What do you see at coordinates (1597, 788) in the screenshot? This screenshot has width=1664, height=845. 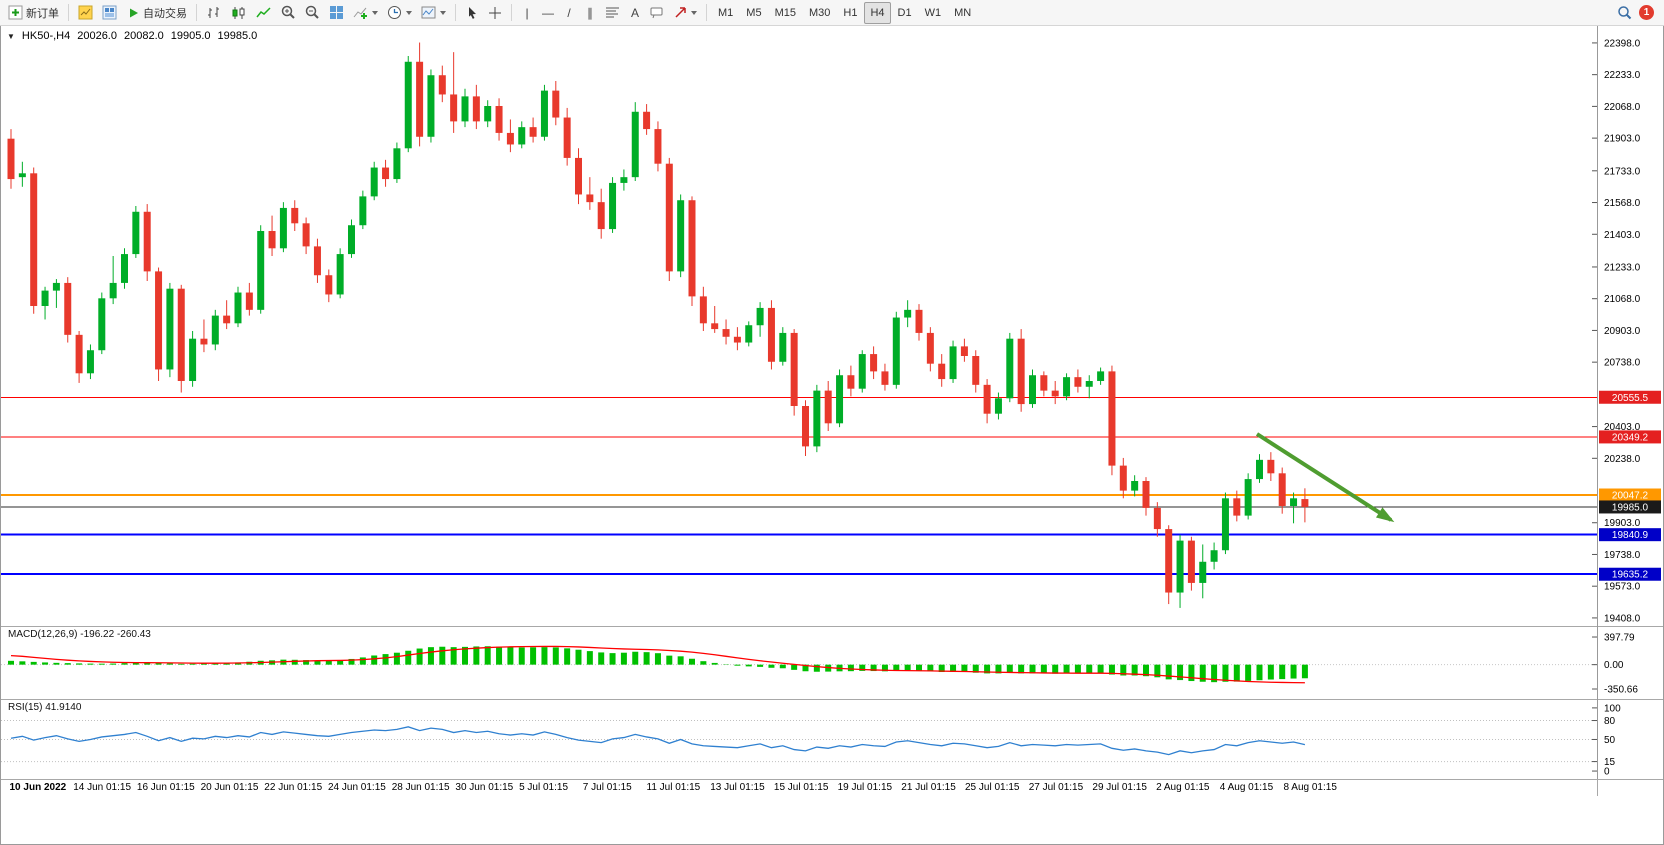 I see `axis-separator` at bounding box center [1597, 788].